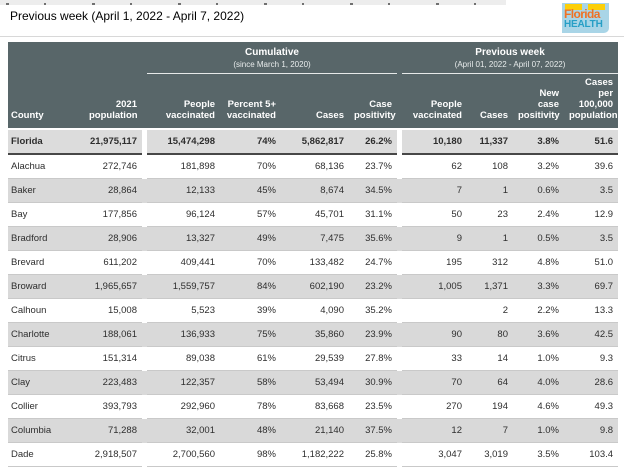 The image size is (624, 467). Describe the element at coordinates (250, 406) in the screenshot. I see `cell-percent-5plus-vaccinated: 78%` at that location.